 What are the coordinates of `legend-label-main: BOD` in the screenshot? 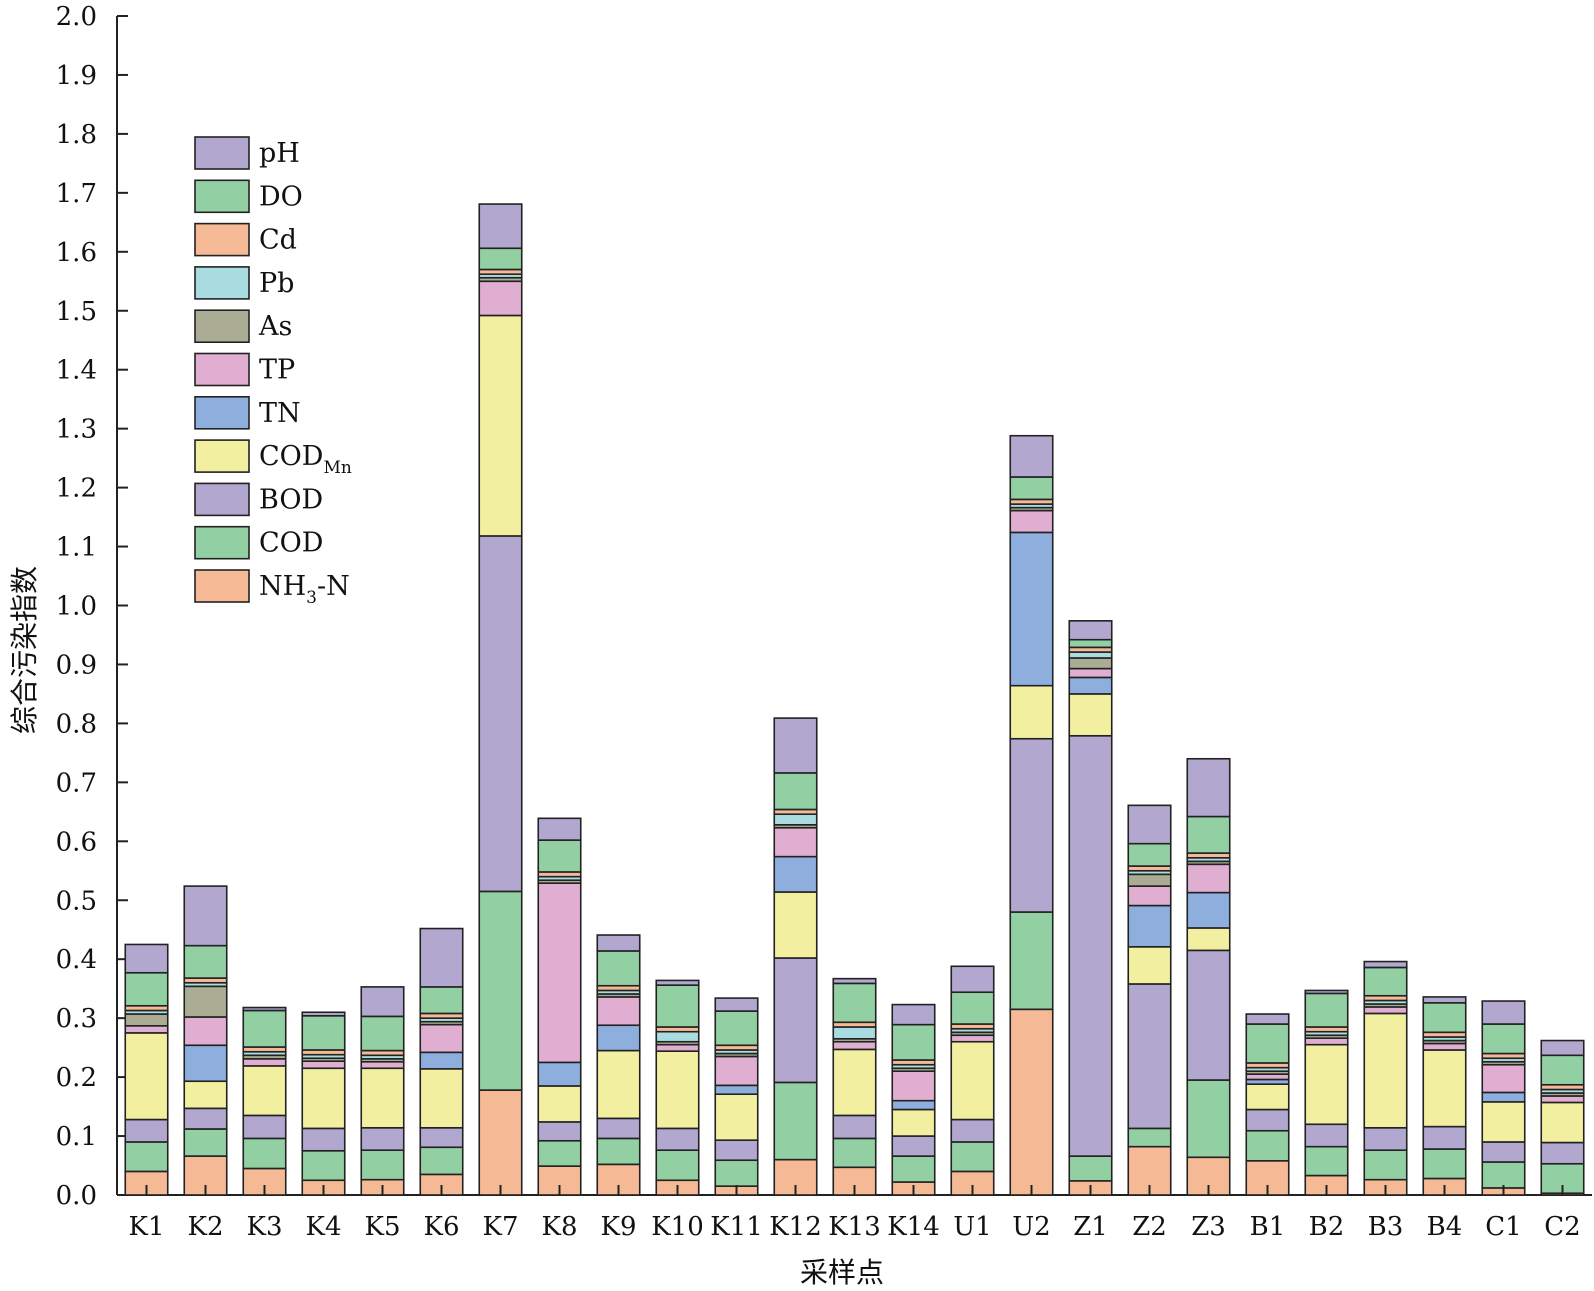 It's located at (291, 499).